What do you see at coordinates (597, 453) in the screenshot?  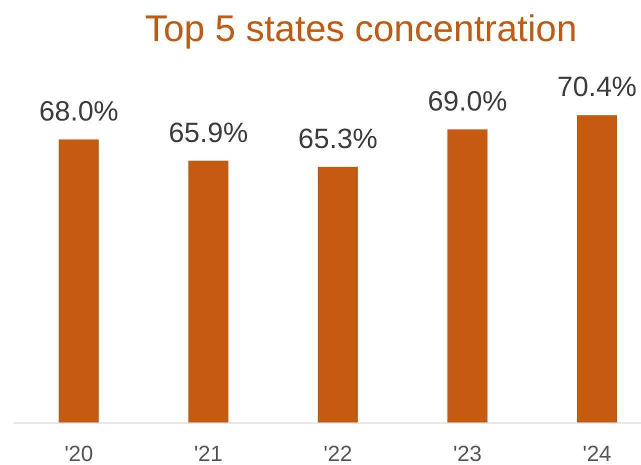 I see `x-tick-label: '24` at bounding box center [597, 453].